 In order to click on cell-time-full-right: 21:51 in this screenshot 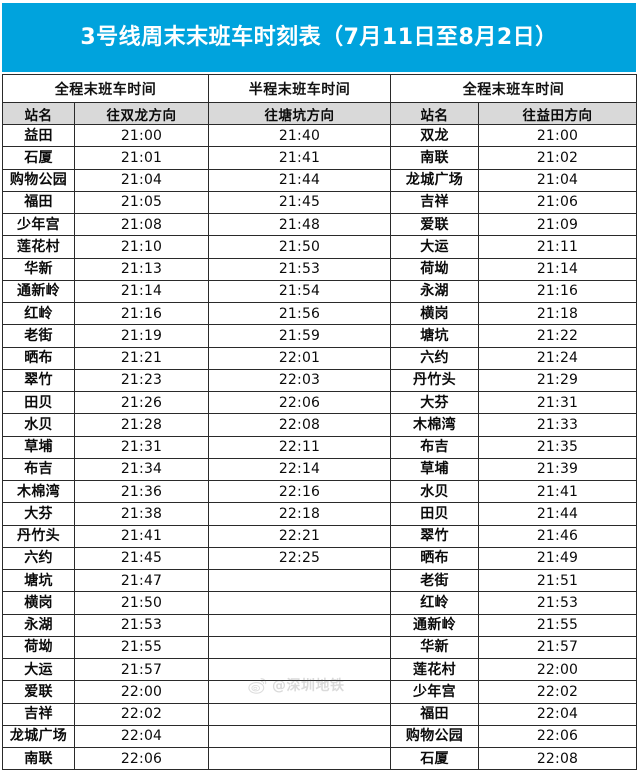, I will do `click(557, 580)`.